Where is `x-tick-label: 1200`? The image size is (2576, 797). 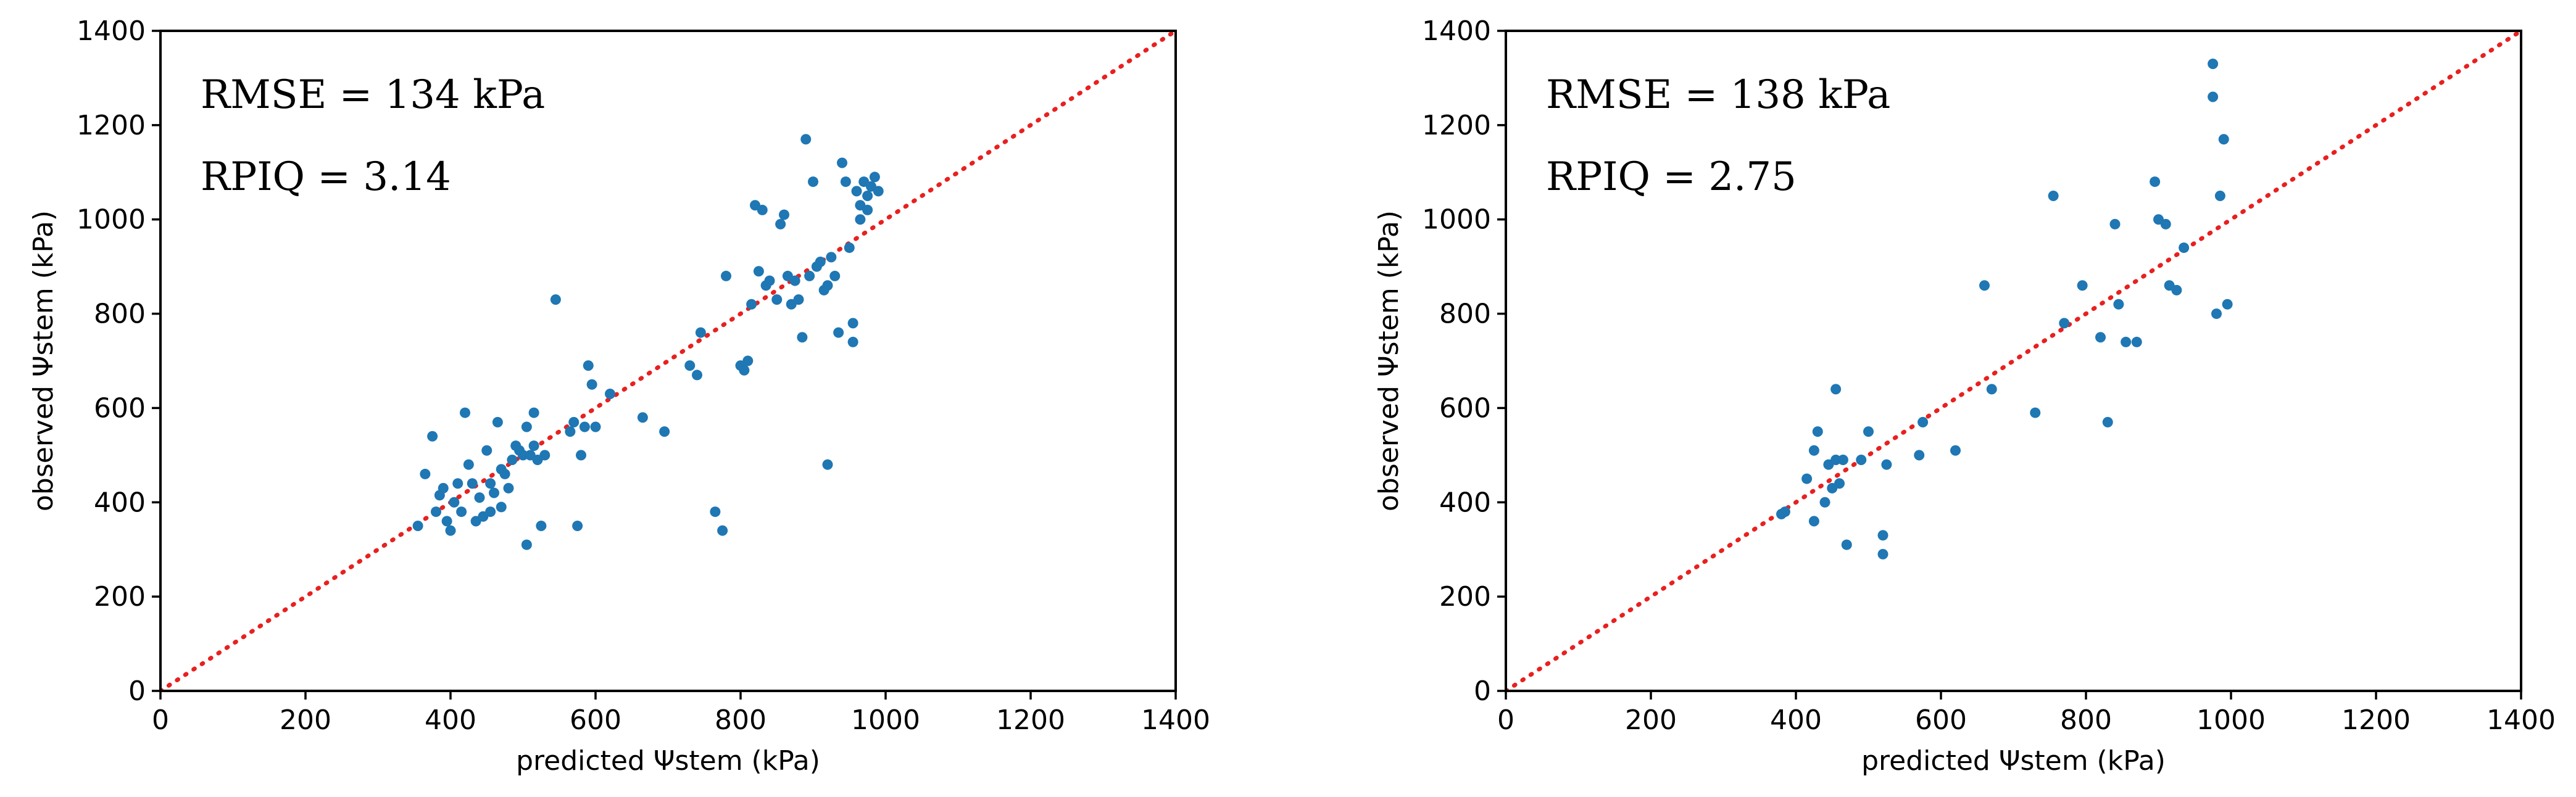 x-tick-label: 1200 is located at coordinates (2376, 720).